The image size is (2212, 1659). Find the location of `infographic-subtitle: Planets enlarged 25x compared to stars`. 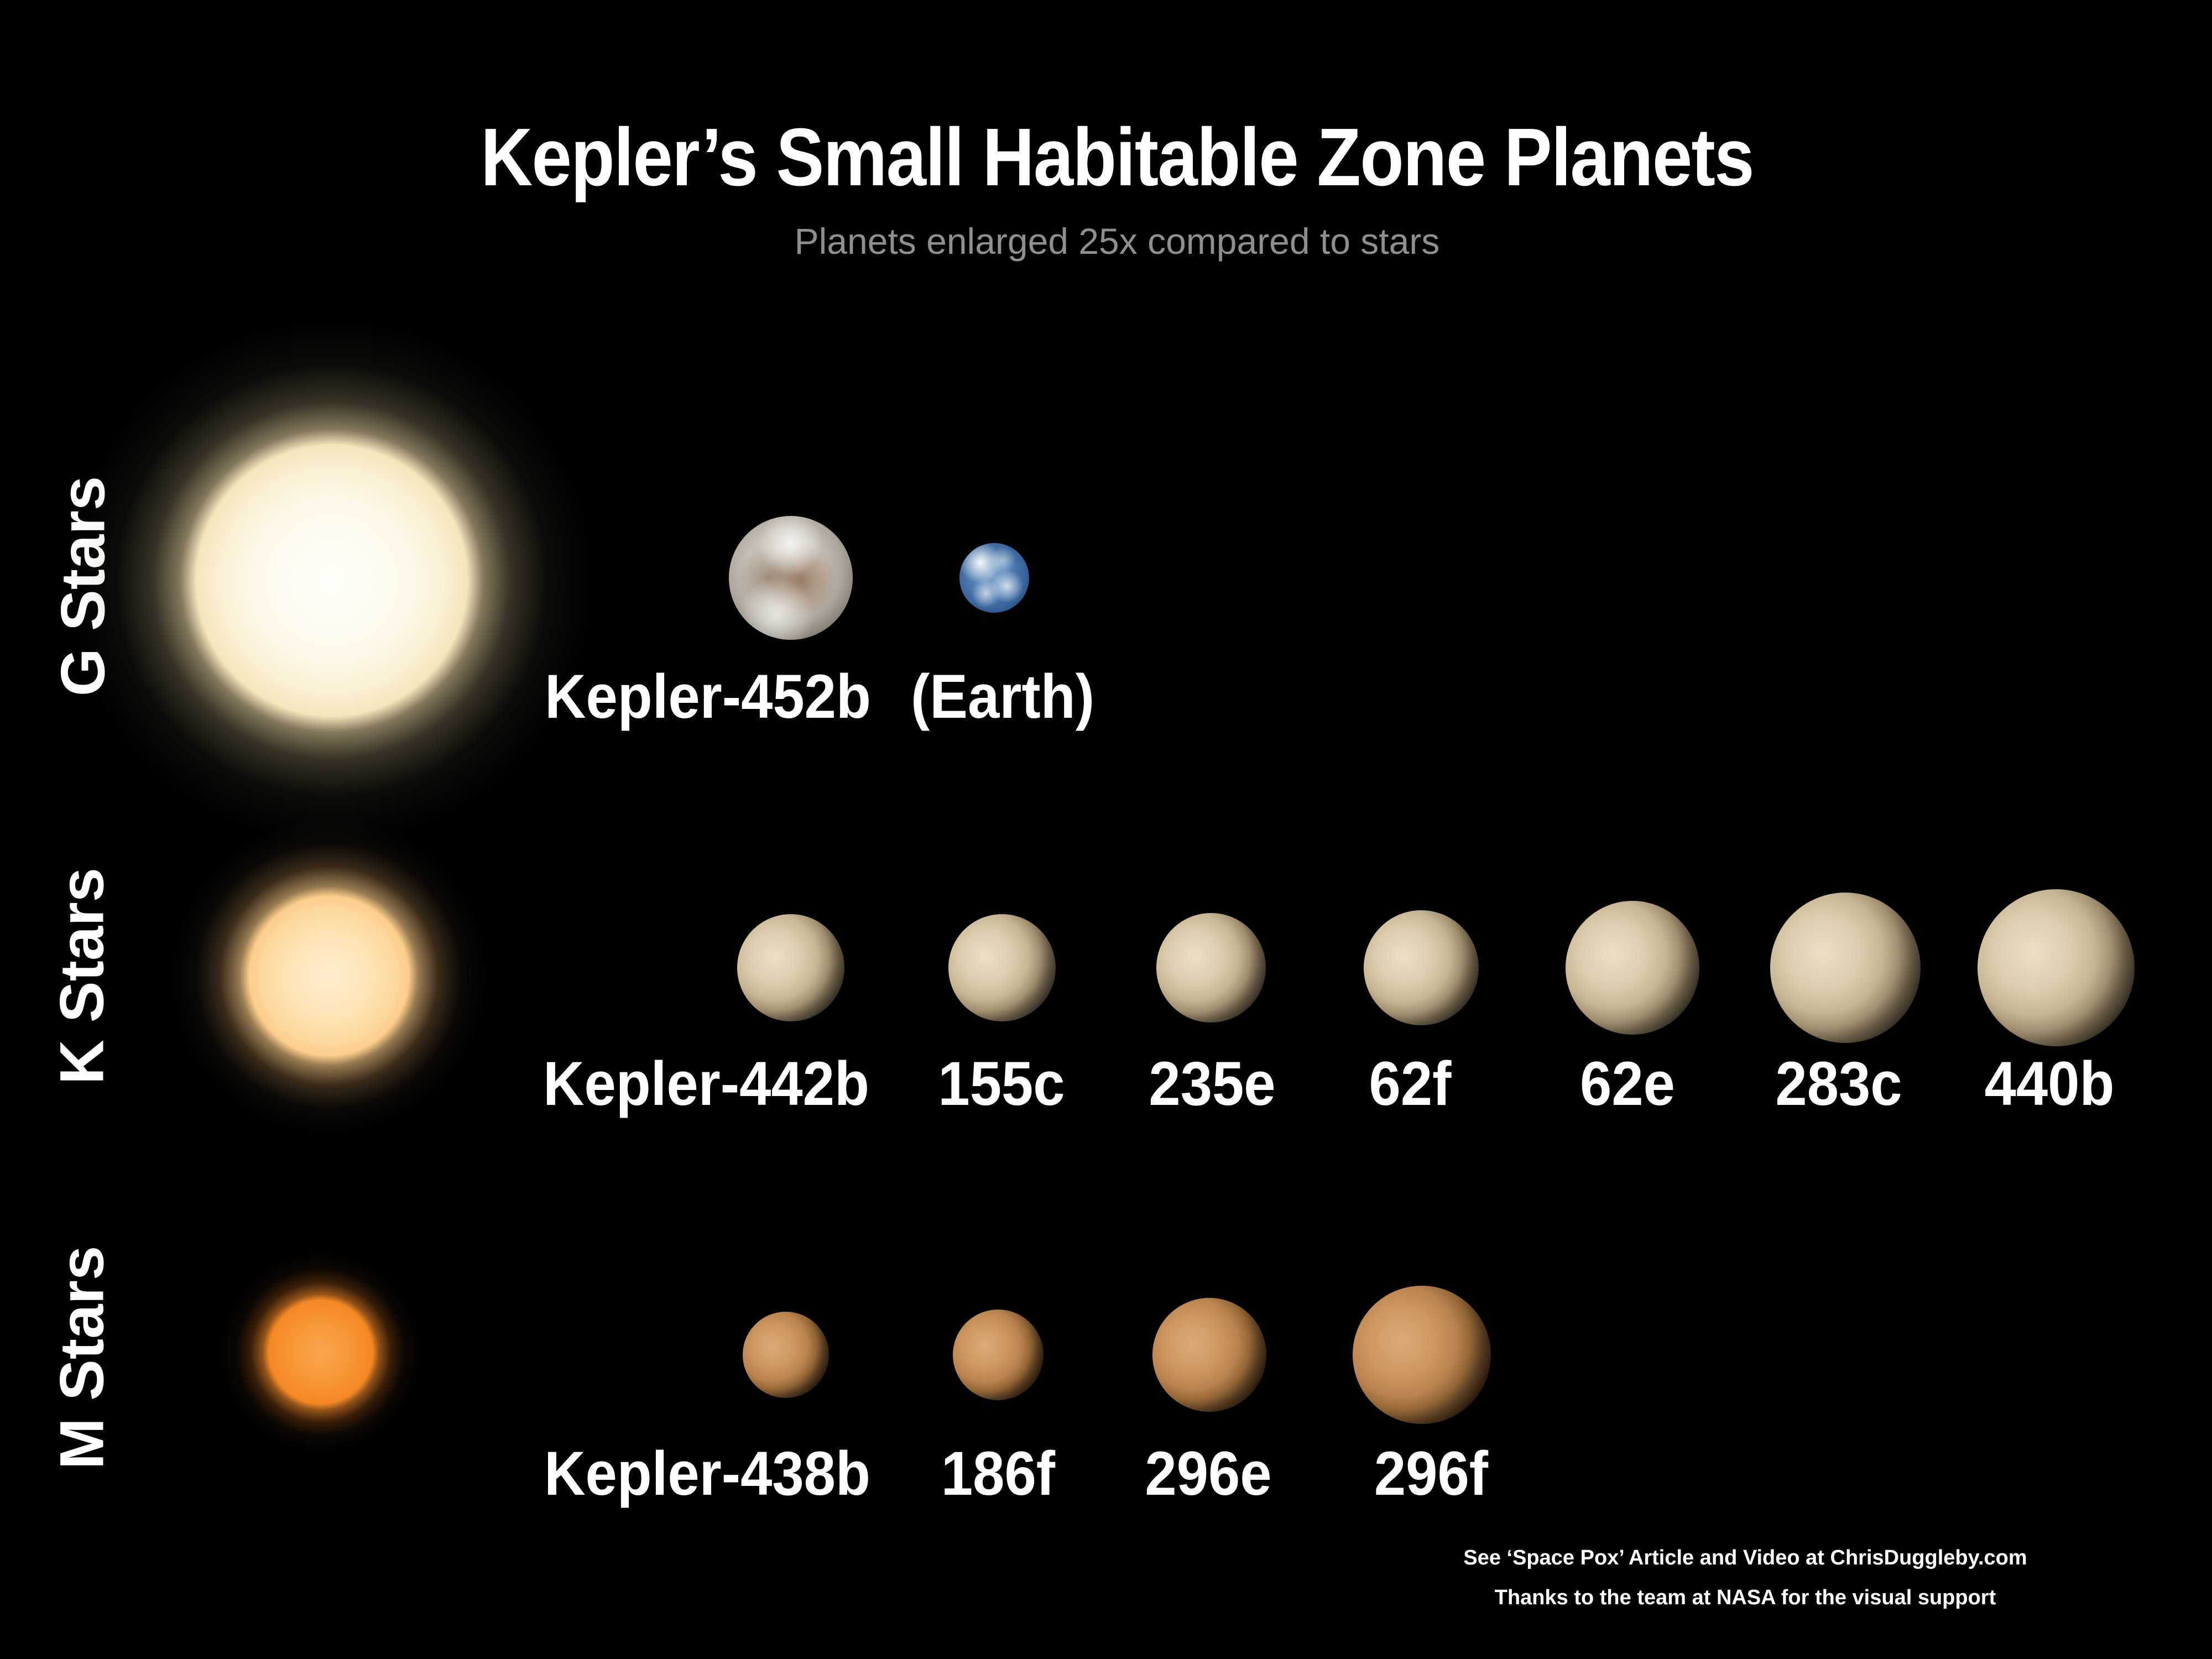

infographic-subtitle: Planets enlarged 25x compared to stars is located at coordinates (1117, 242).